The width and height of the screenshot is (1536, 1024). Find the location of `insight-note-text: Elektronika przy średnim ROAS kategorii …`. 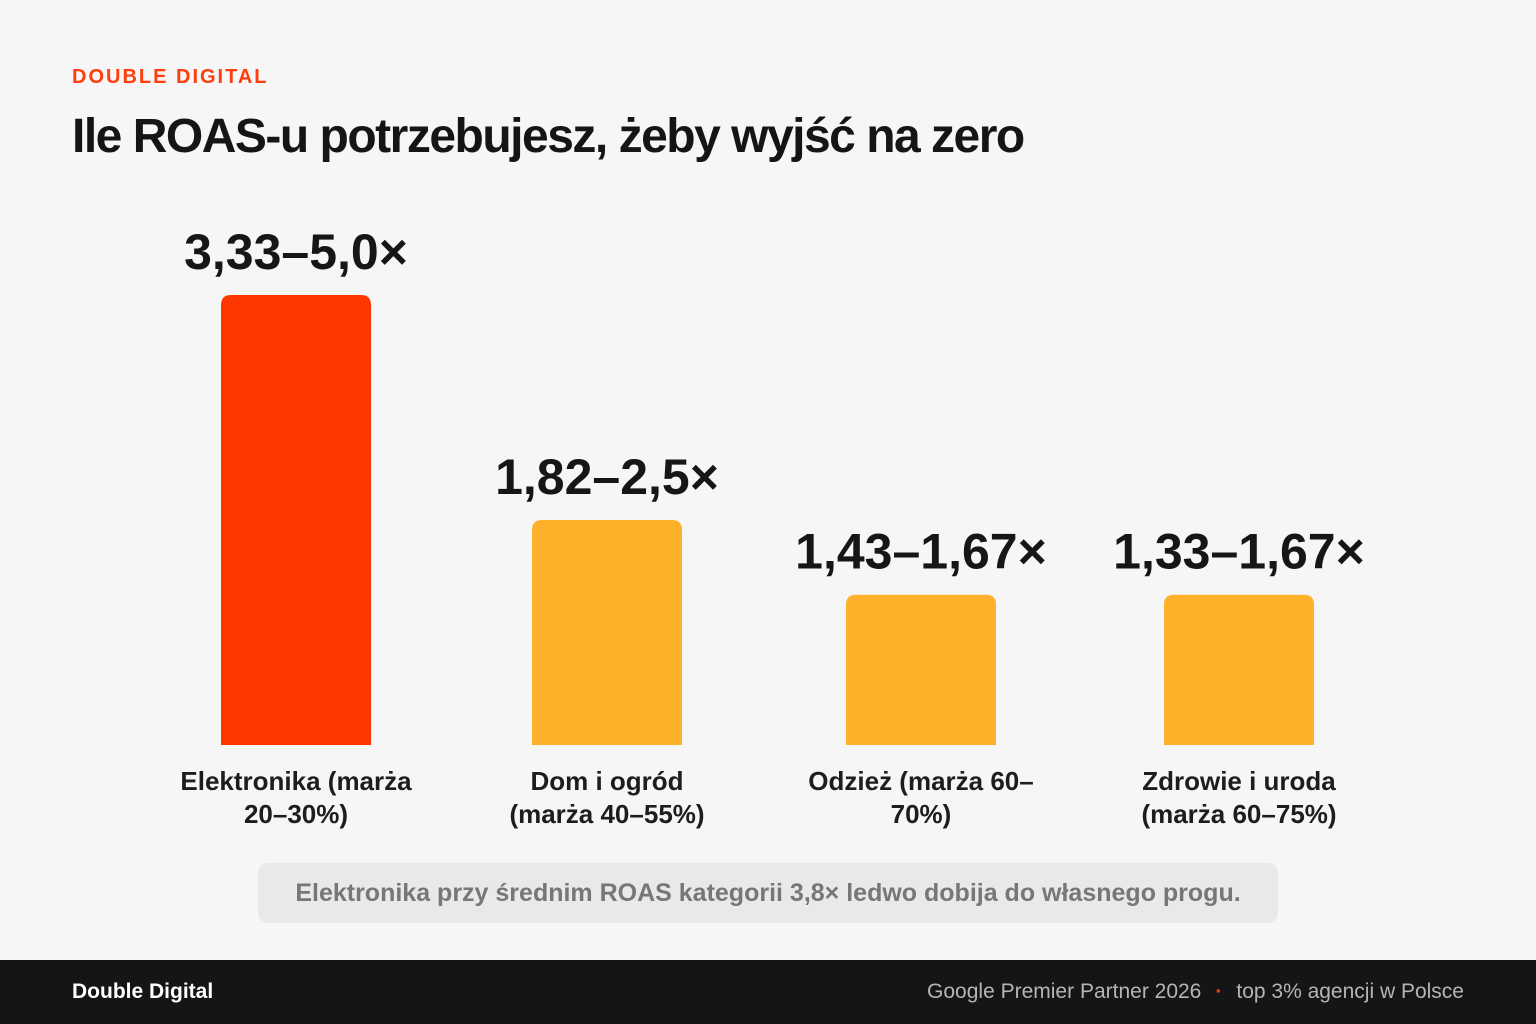

insight-note-text: Elektronika przy średnim ROAS kategorii … is located at coordinates (768, 892).